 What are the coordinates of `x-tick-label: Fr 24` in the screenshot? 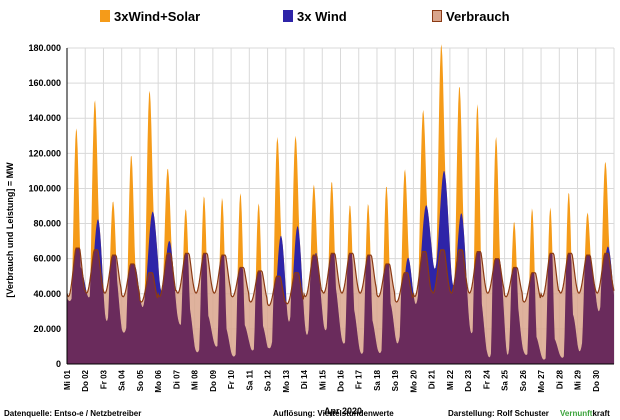 It's located at (486, 379).